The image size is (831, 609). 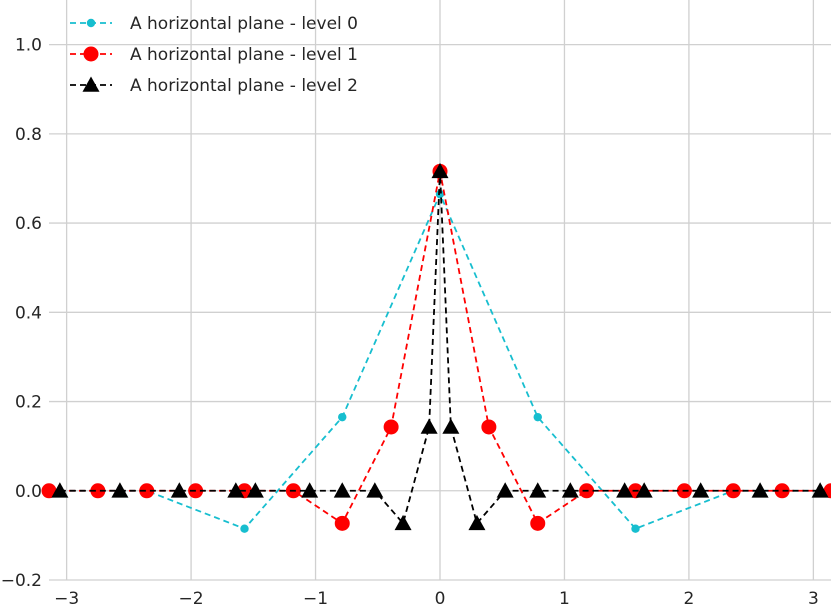 I want to click on x-tick-label: −3, so click(x=66, y=599).